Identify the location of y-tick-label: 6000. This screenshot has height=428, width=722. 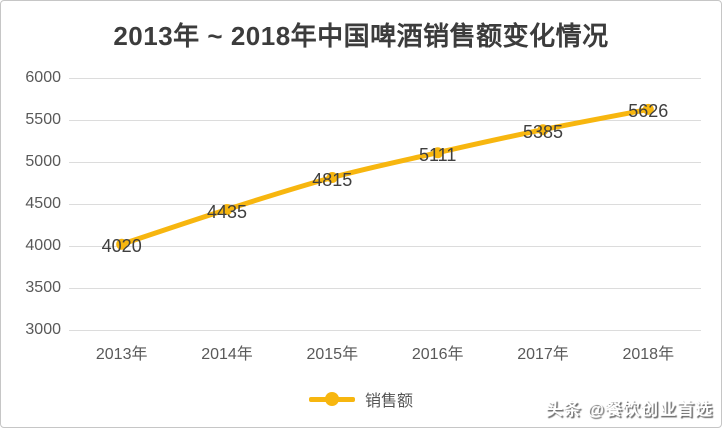
(43, 77).